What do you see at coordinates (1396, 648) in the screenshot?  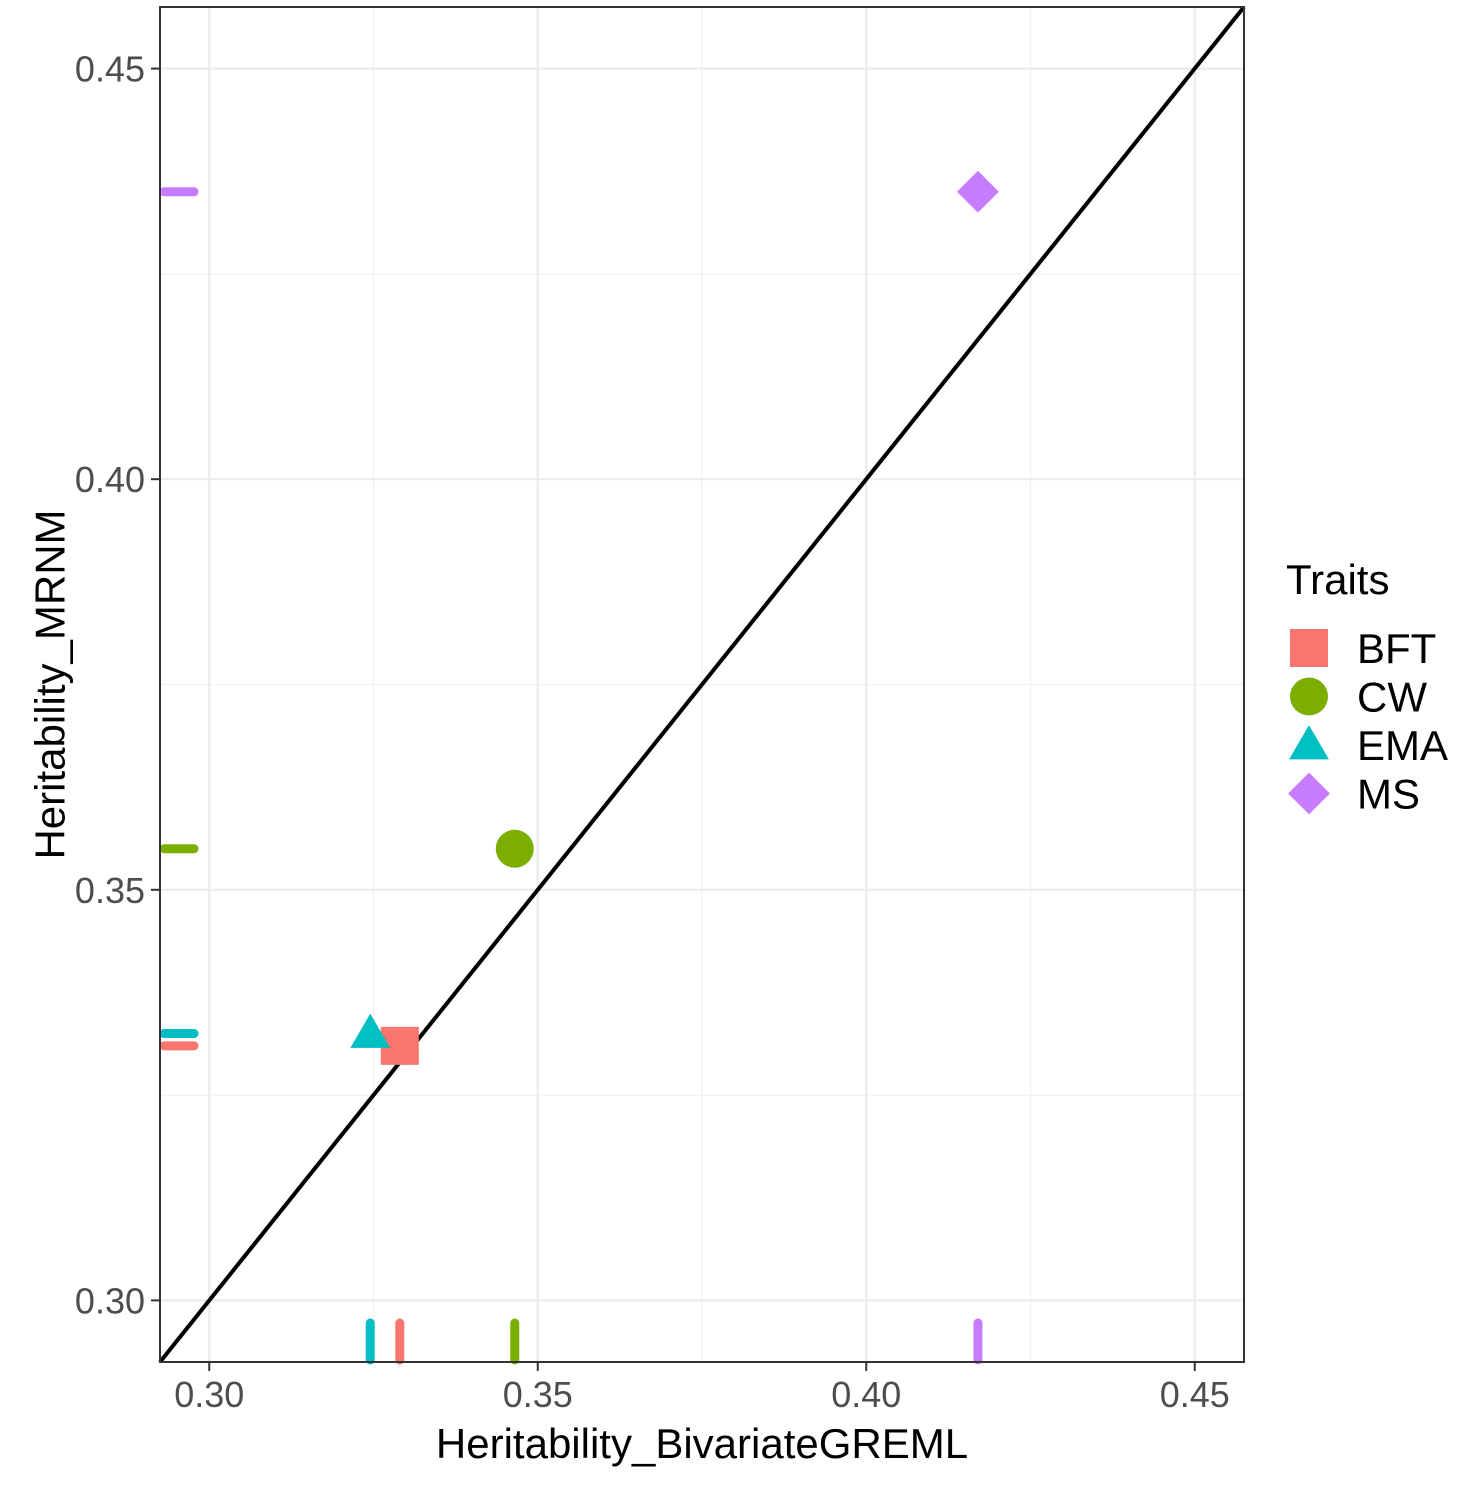 I see `legend-label-bft: BFT` at bounding box center [1396, 648].